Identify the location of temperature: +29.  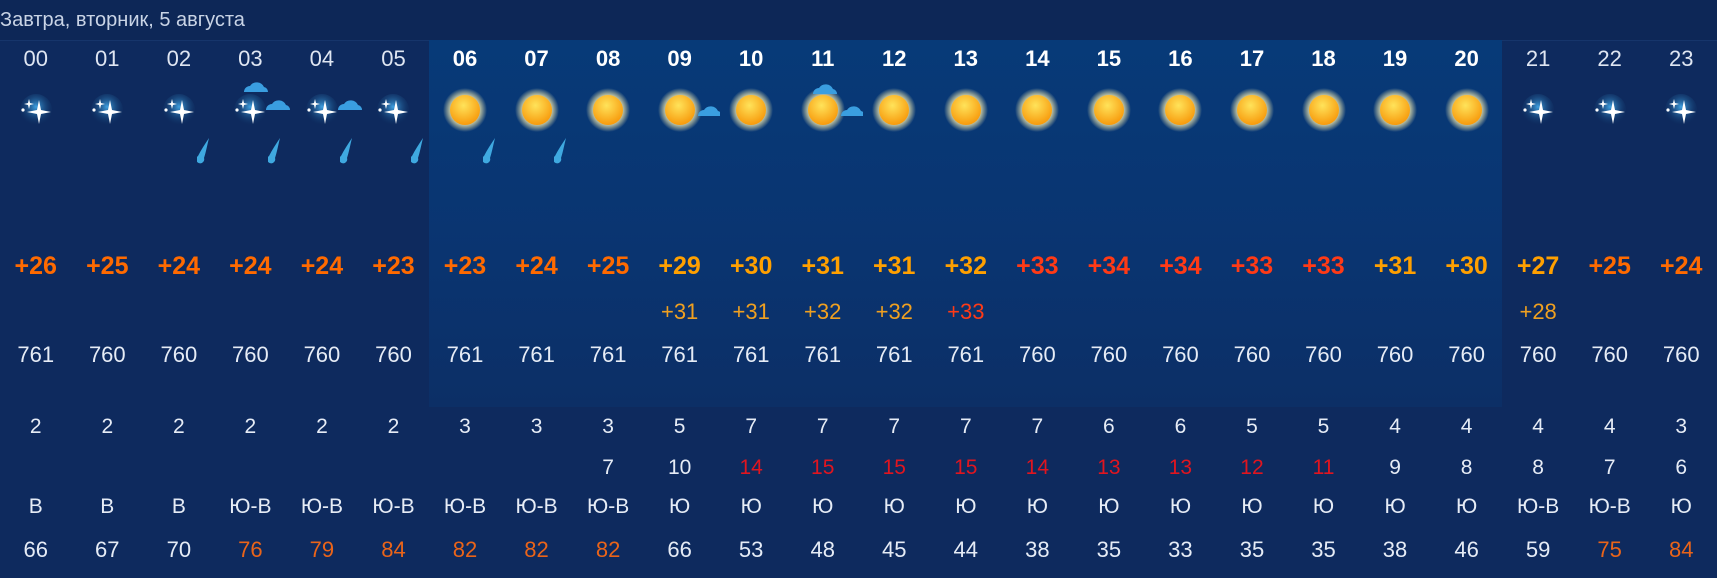
(679, 266).